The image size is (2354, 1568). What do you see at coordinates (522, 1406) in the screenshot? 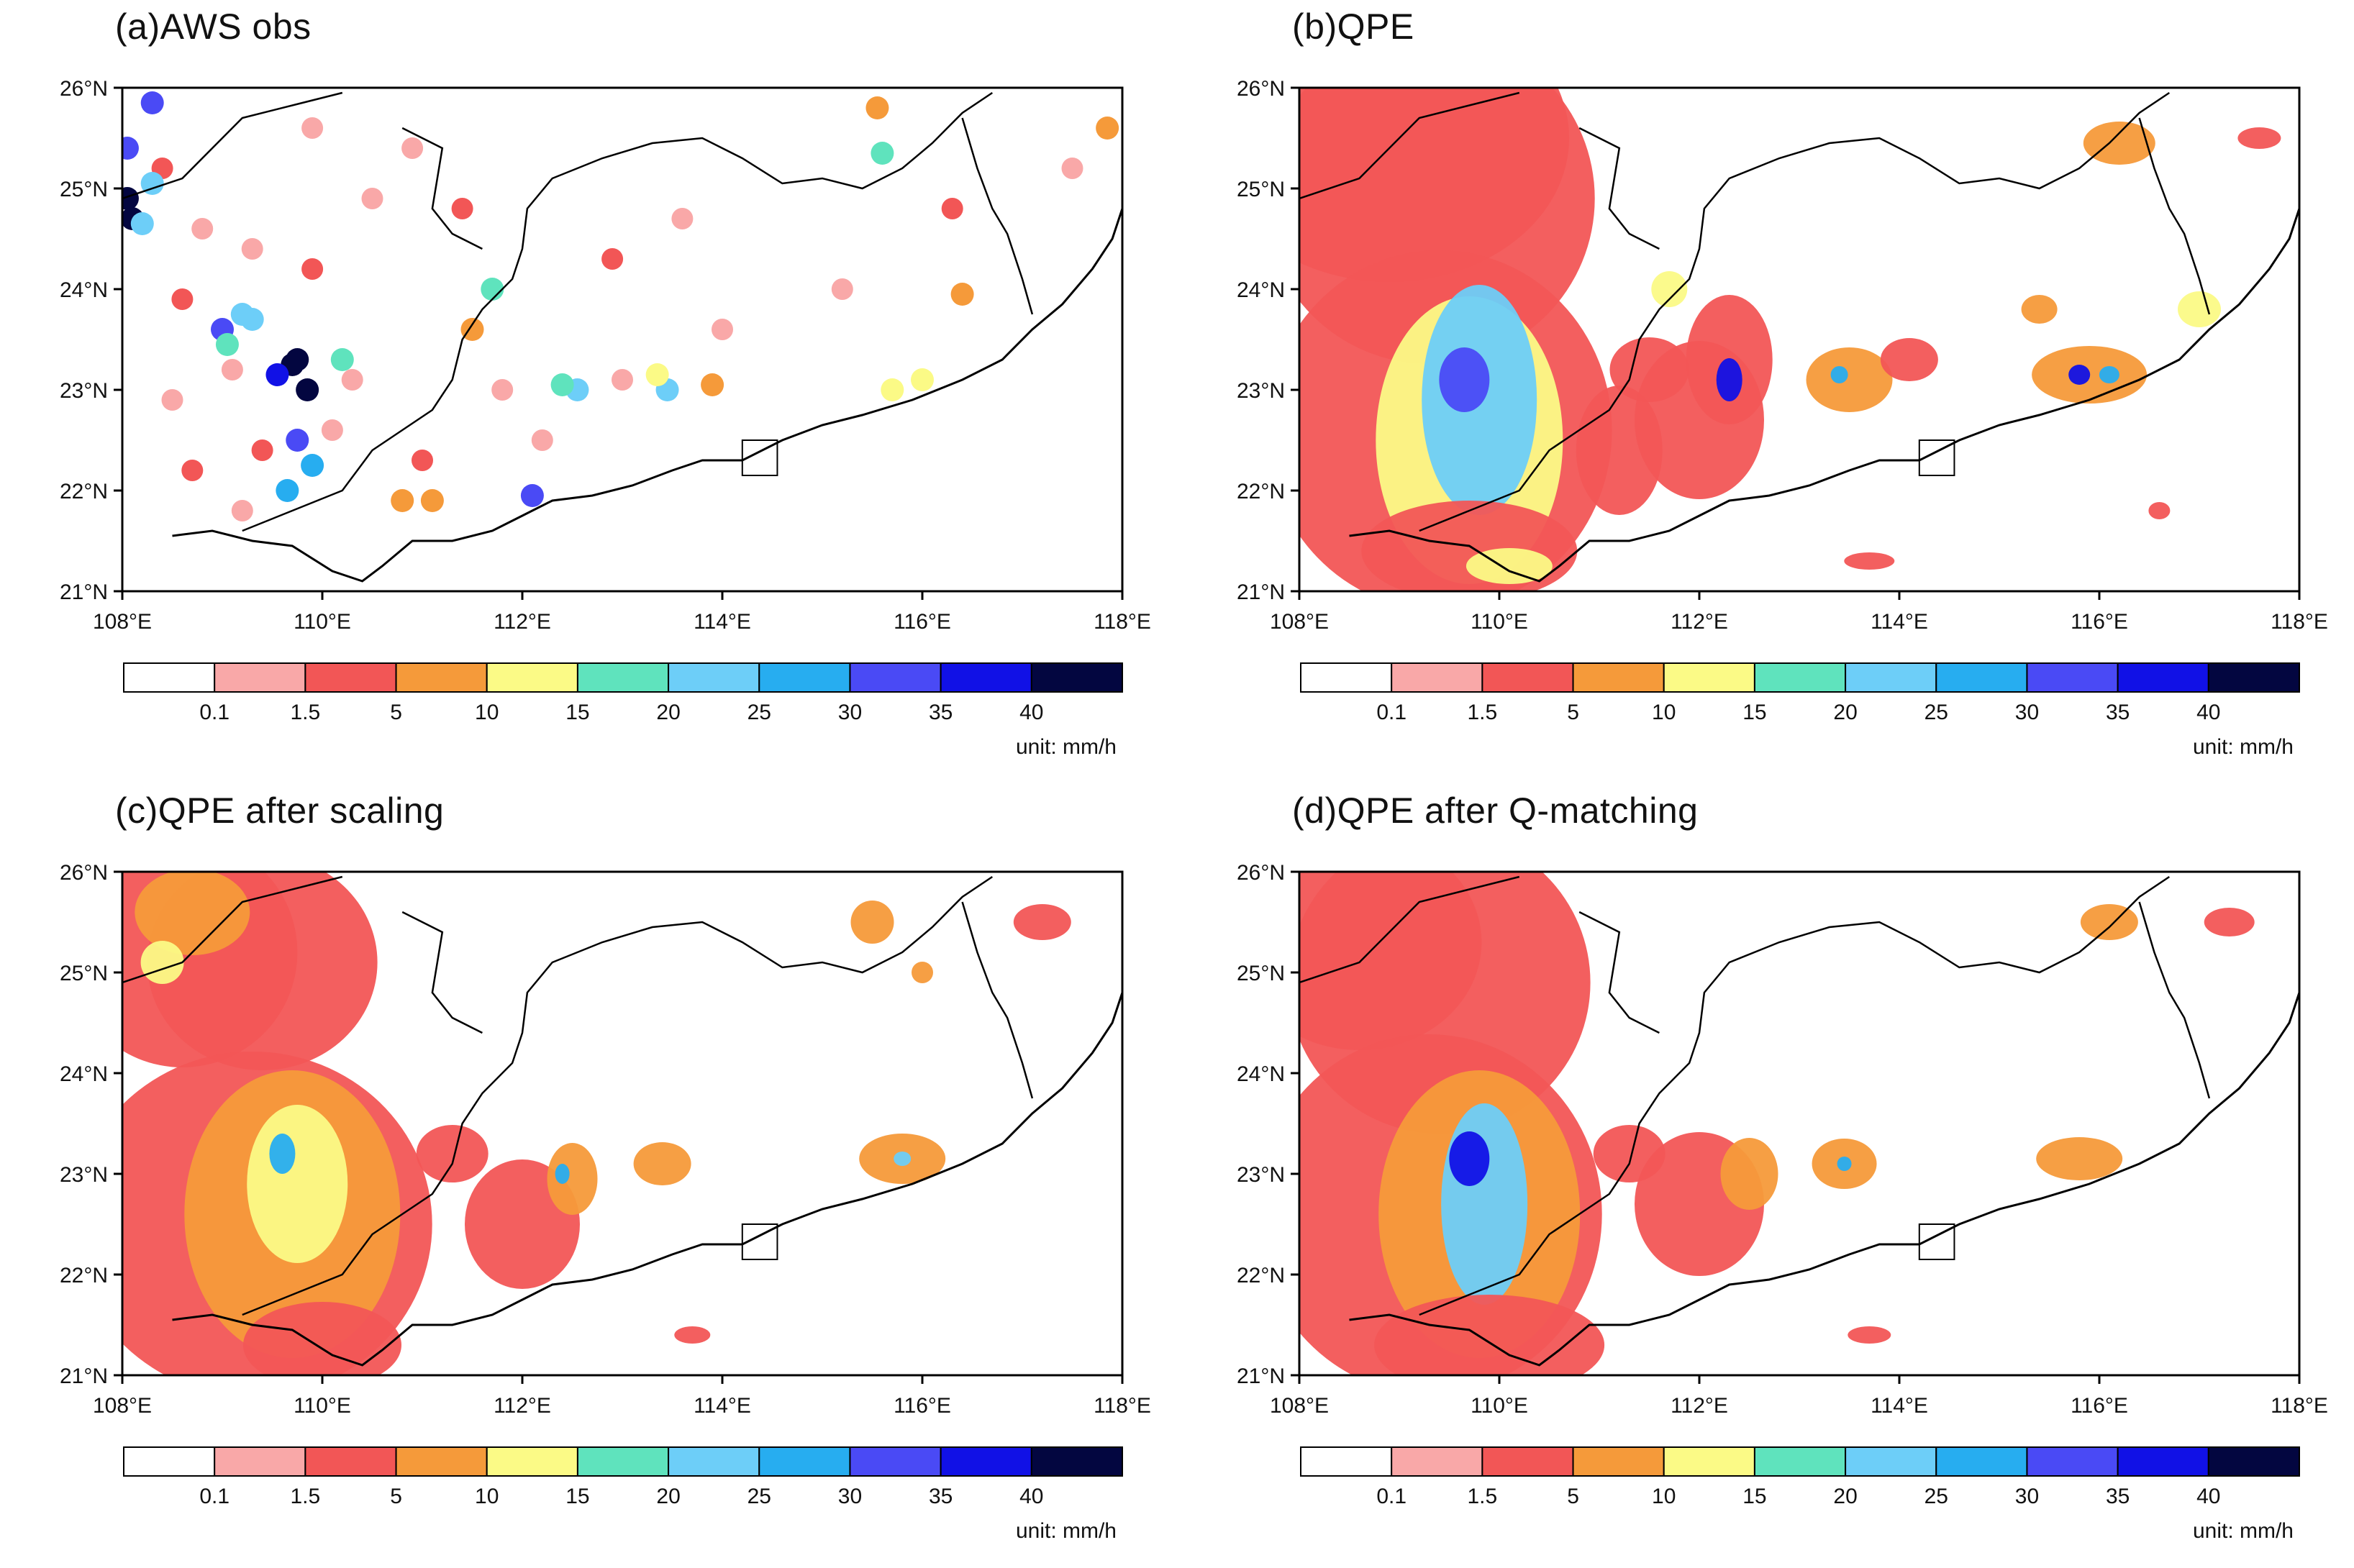
I see `lon-label: 112°E` at bounding box center [522, 1406].